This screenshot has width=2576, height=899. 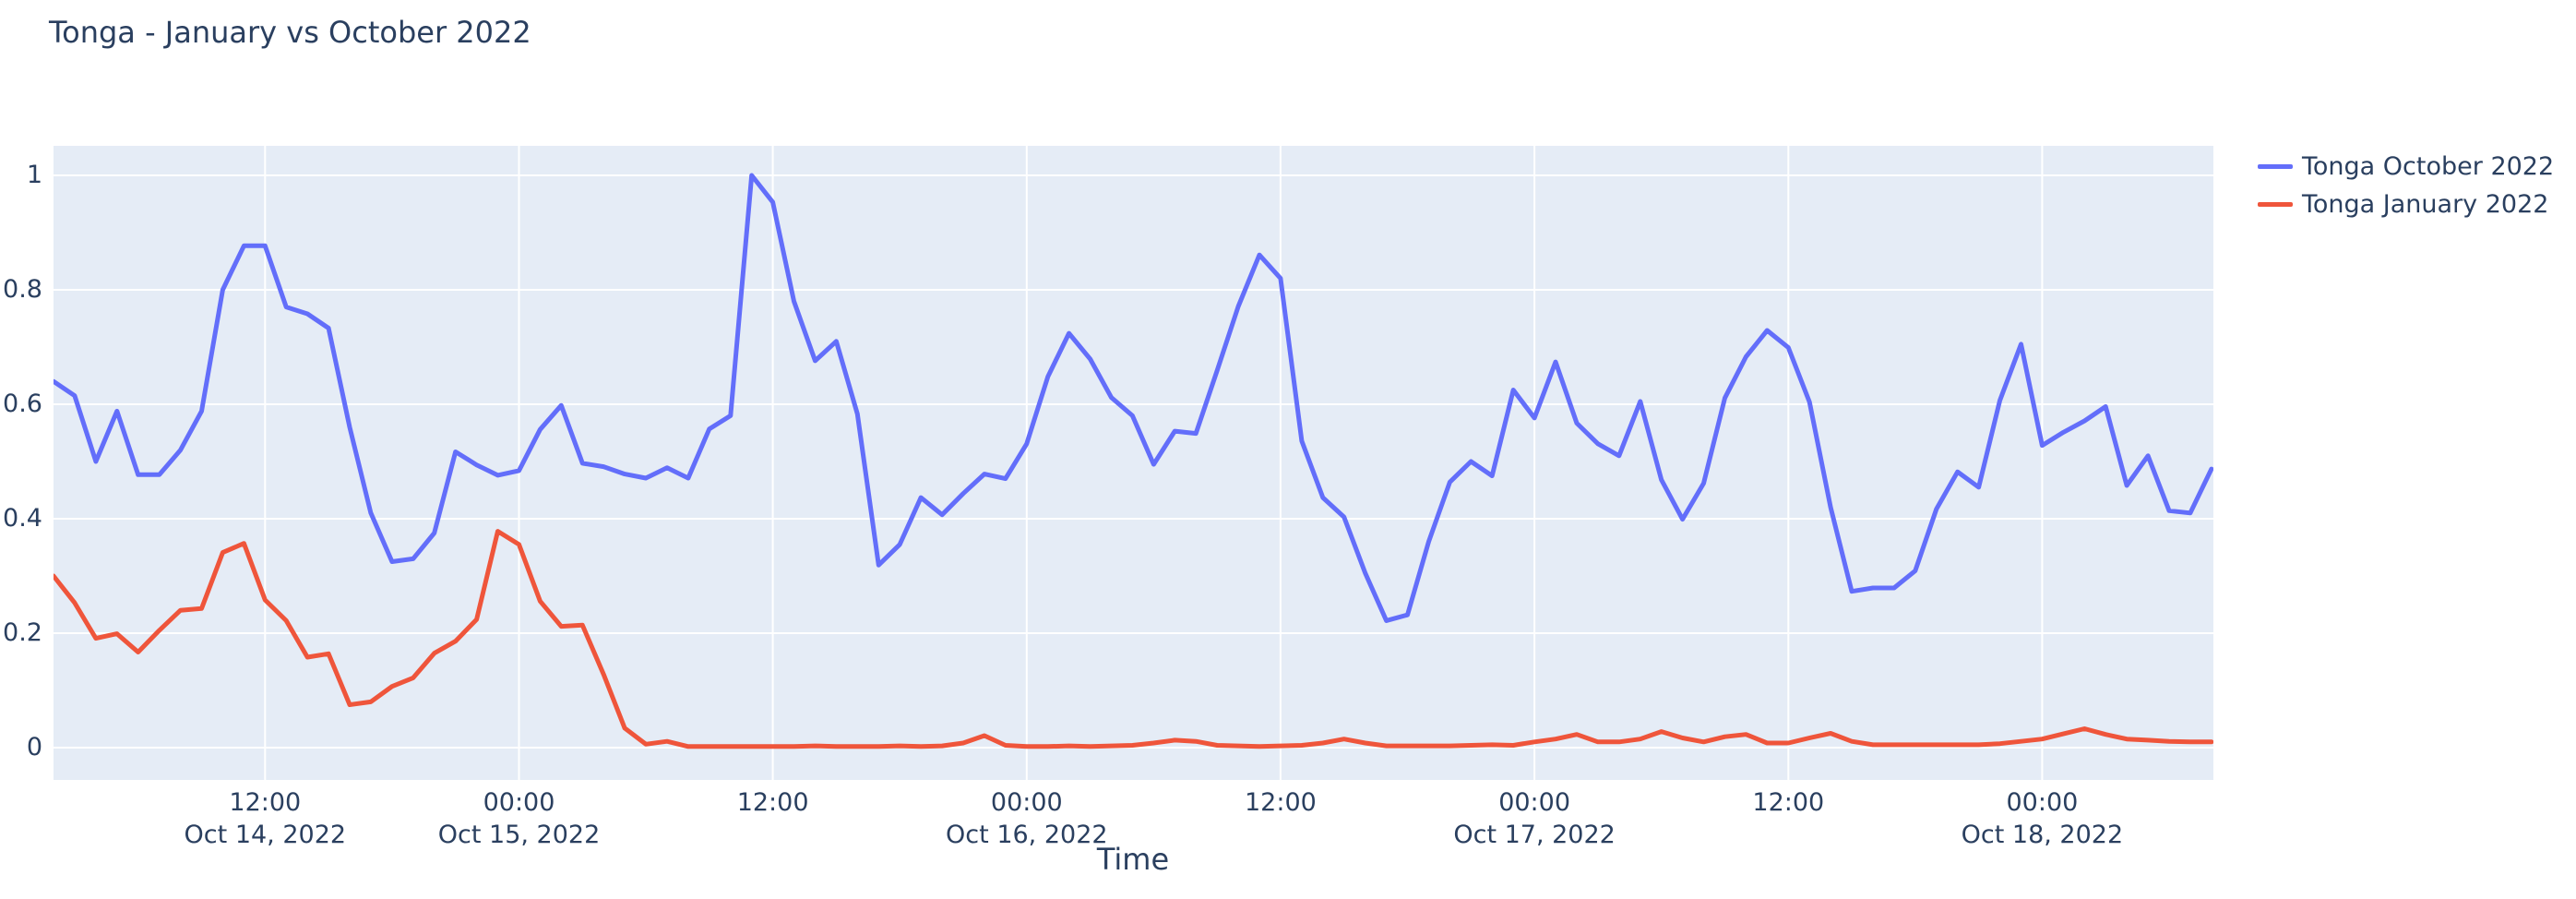 I want to click on x-tick-date: Oct 15, 2022, so click(x=519, y=835).